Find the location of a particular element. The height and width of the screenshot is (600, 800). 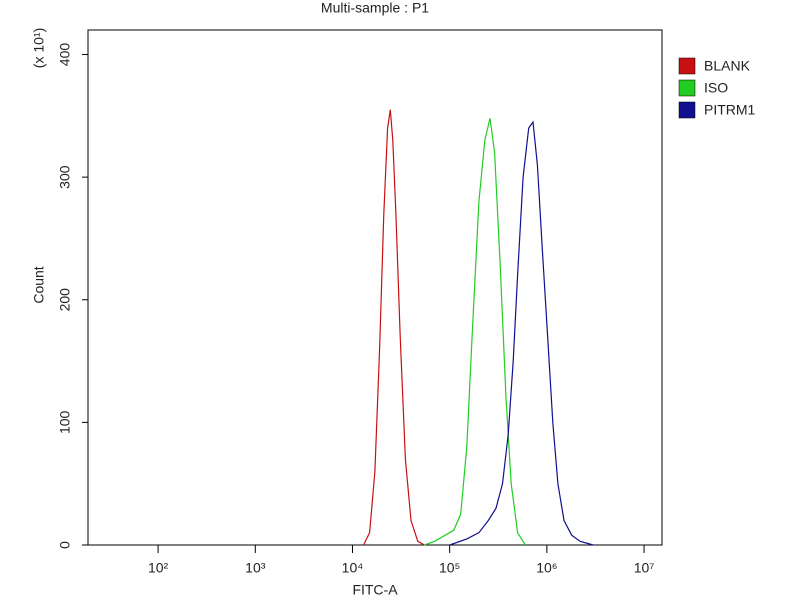

y-tick-label: 300 is located at coordinates (65, 177).